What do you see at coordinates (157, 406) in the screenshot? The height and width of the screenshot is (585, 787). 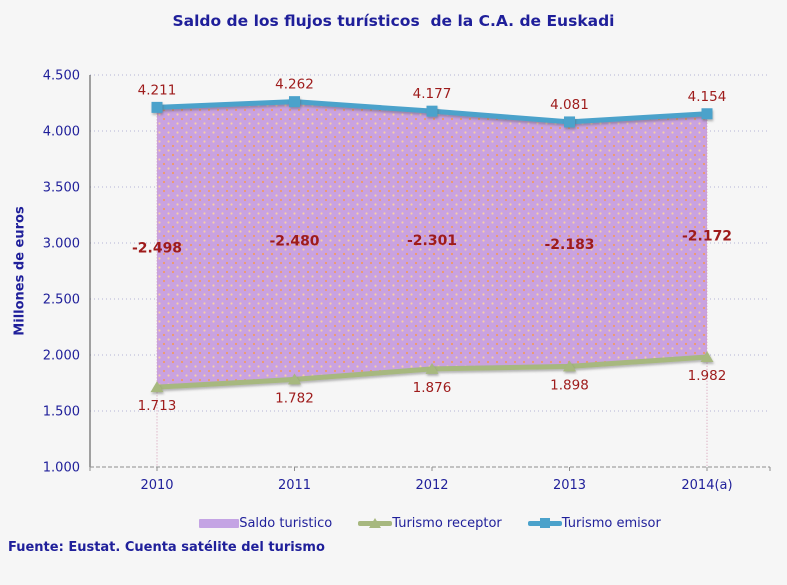 I see `receptor-value-label: 1.713` at bounding box center [157, 406].